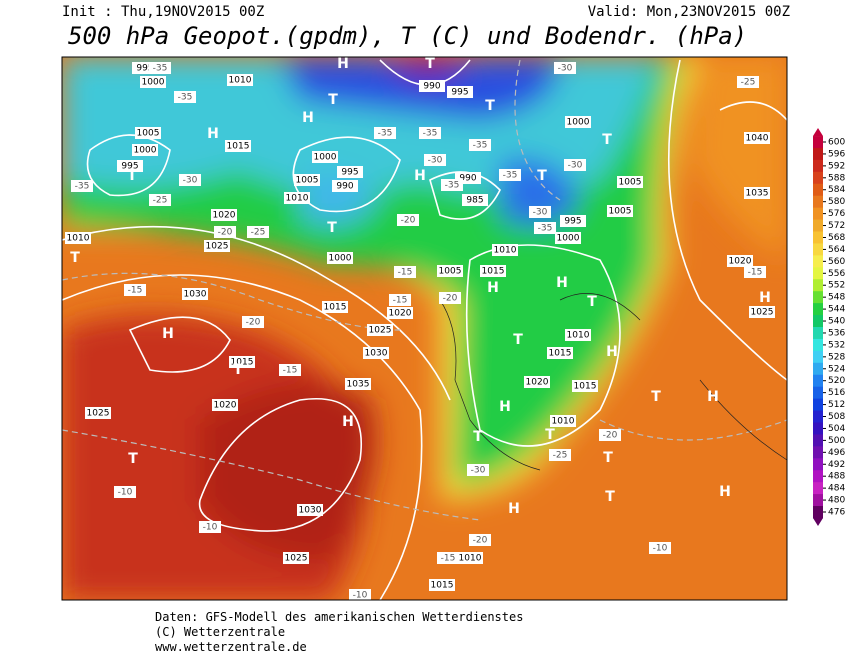 This screenshot has width=850, height=657. I want to click on colorbar-label: 540, so click(836, 322).